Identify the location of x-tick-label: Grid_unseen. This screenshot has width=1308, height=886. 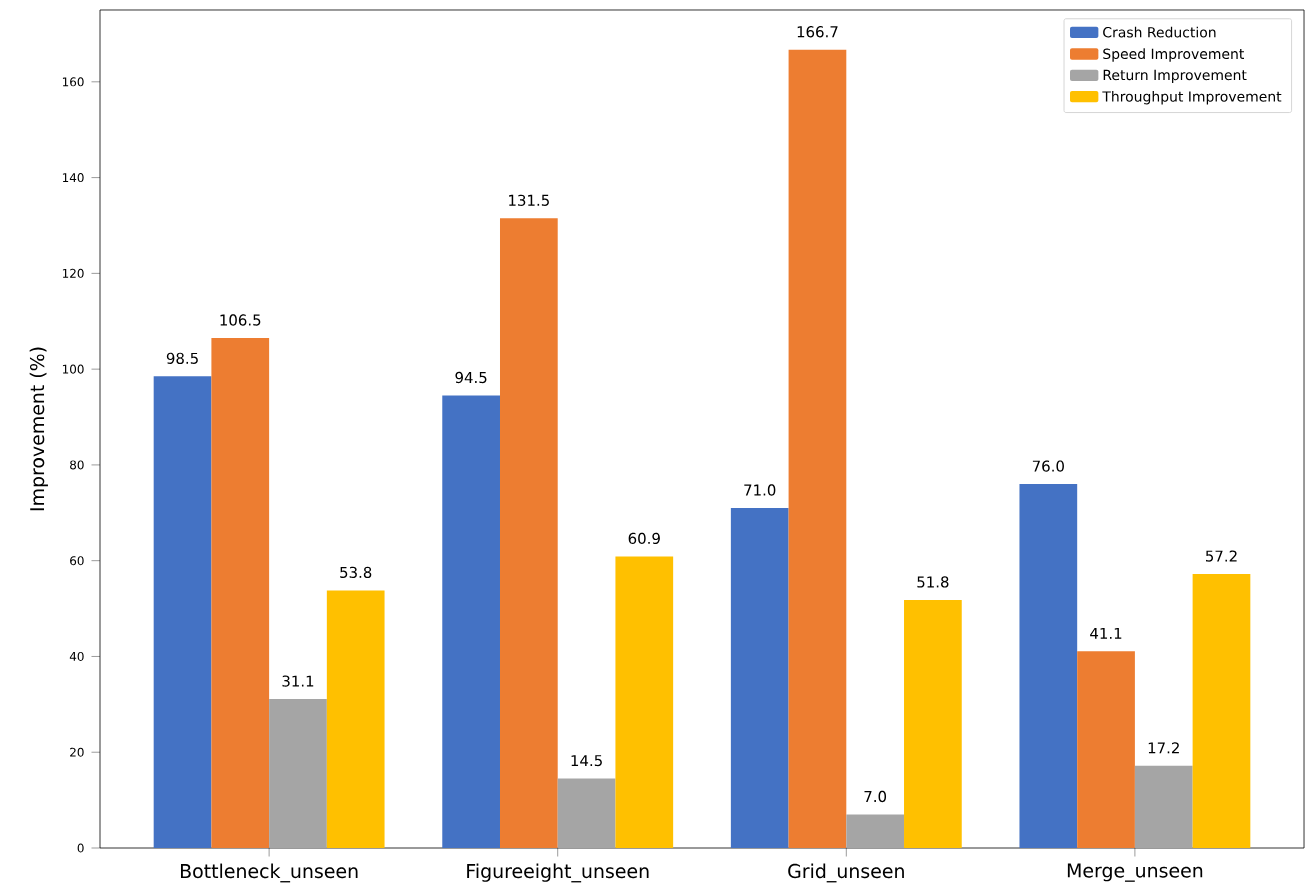
(846, 873).